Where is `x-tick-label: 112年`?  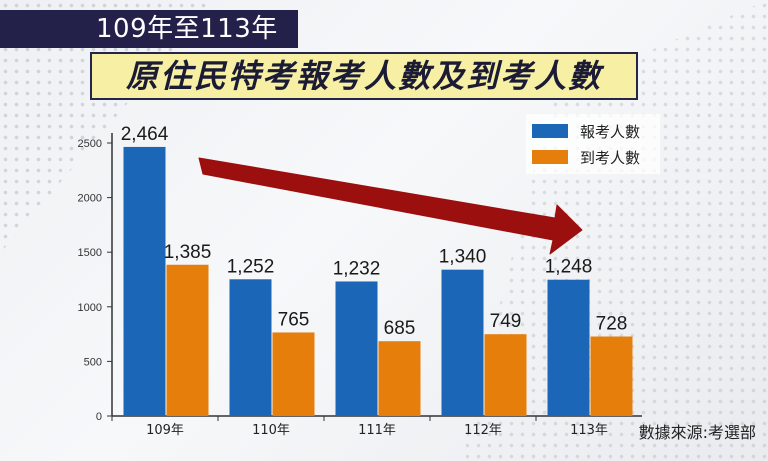 x-tick-label: 112年 is located at coordinates (483, 430).